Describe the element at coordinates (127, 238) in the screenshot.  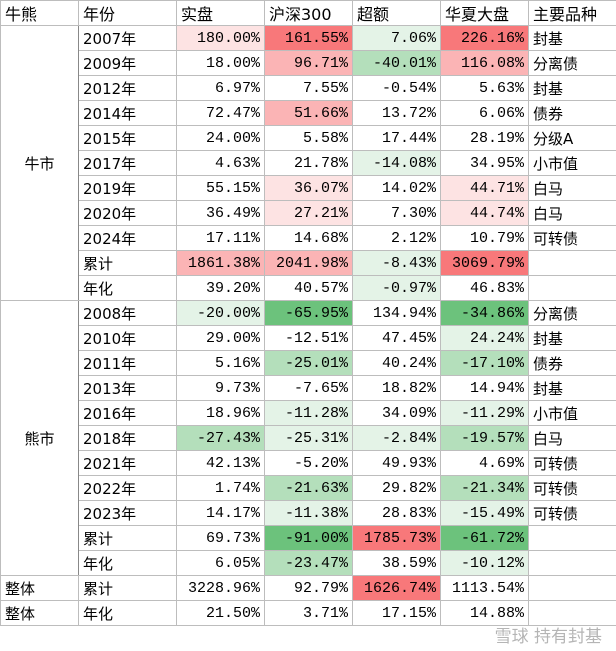
I see `cell: 2024年` at that location.